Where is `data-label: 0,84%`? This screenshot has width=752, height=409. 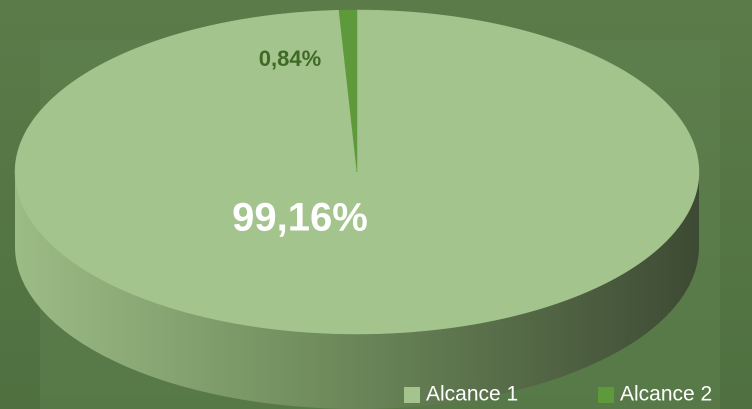
data-label: 0,84% is located at coordinates (290, 58).